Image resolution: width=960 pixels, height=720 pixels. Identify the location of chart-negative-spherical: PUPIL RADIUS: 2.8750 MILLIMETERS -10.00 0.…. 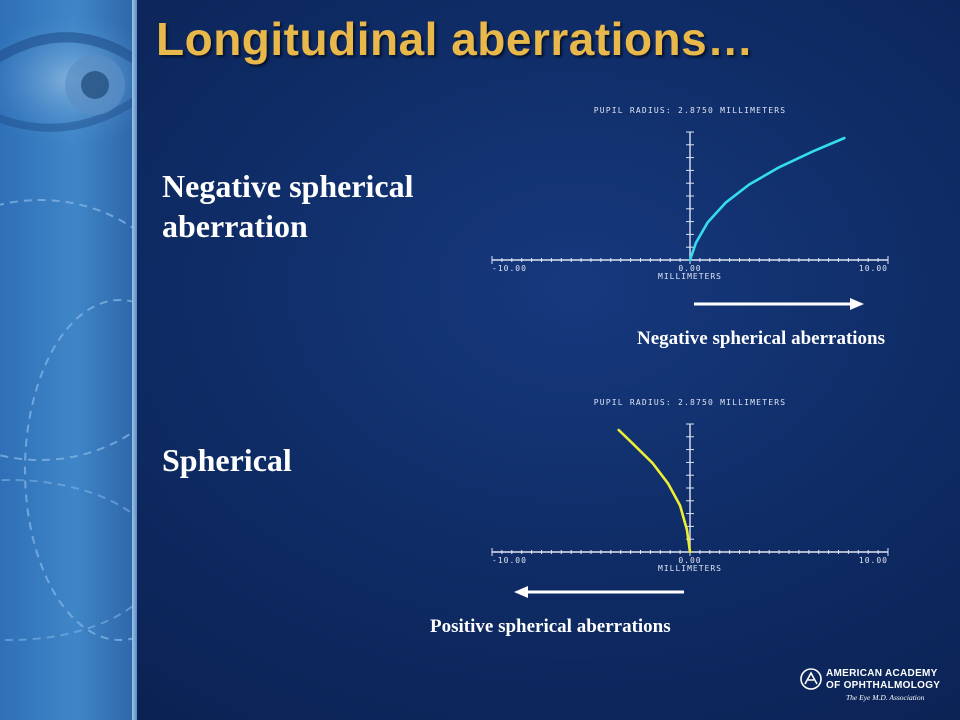
(690, 193).